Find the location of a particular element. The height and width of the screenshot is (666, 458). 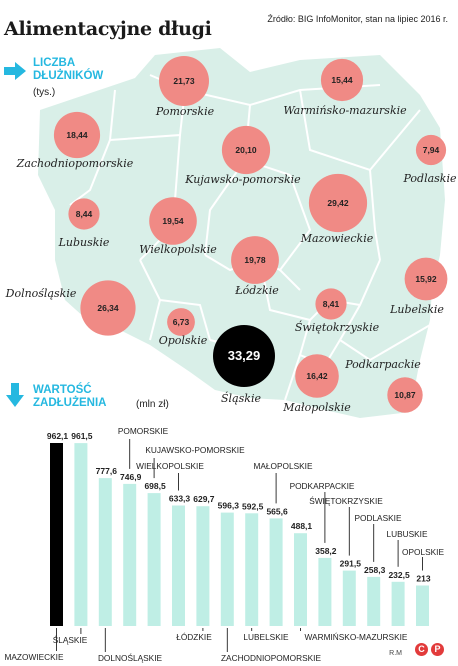

bar-value-podkarpackie: 358,2 is located at coordinates (326, 551).